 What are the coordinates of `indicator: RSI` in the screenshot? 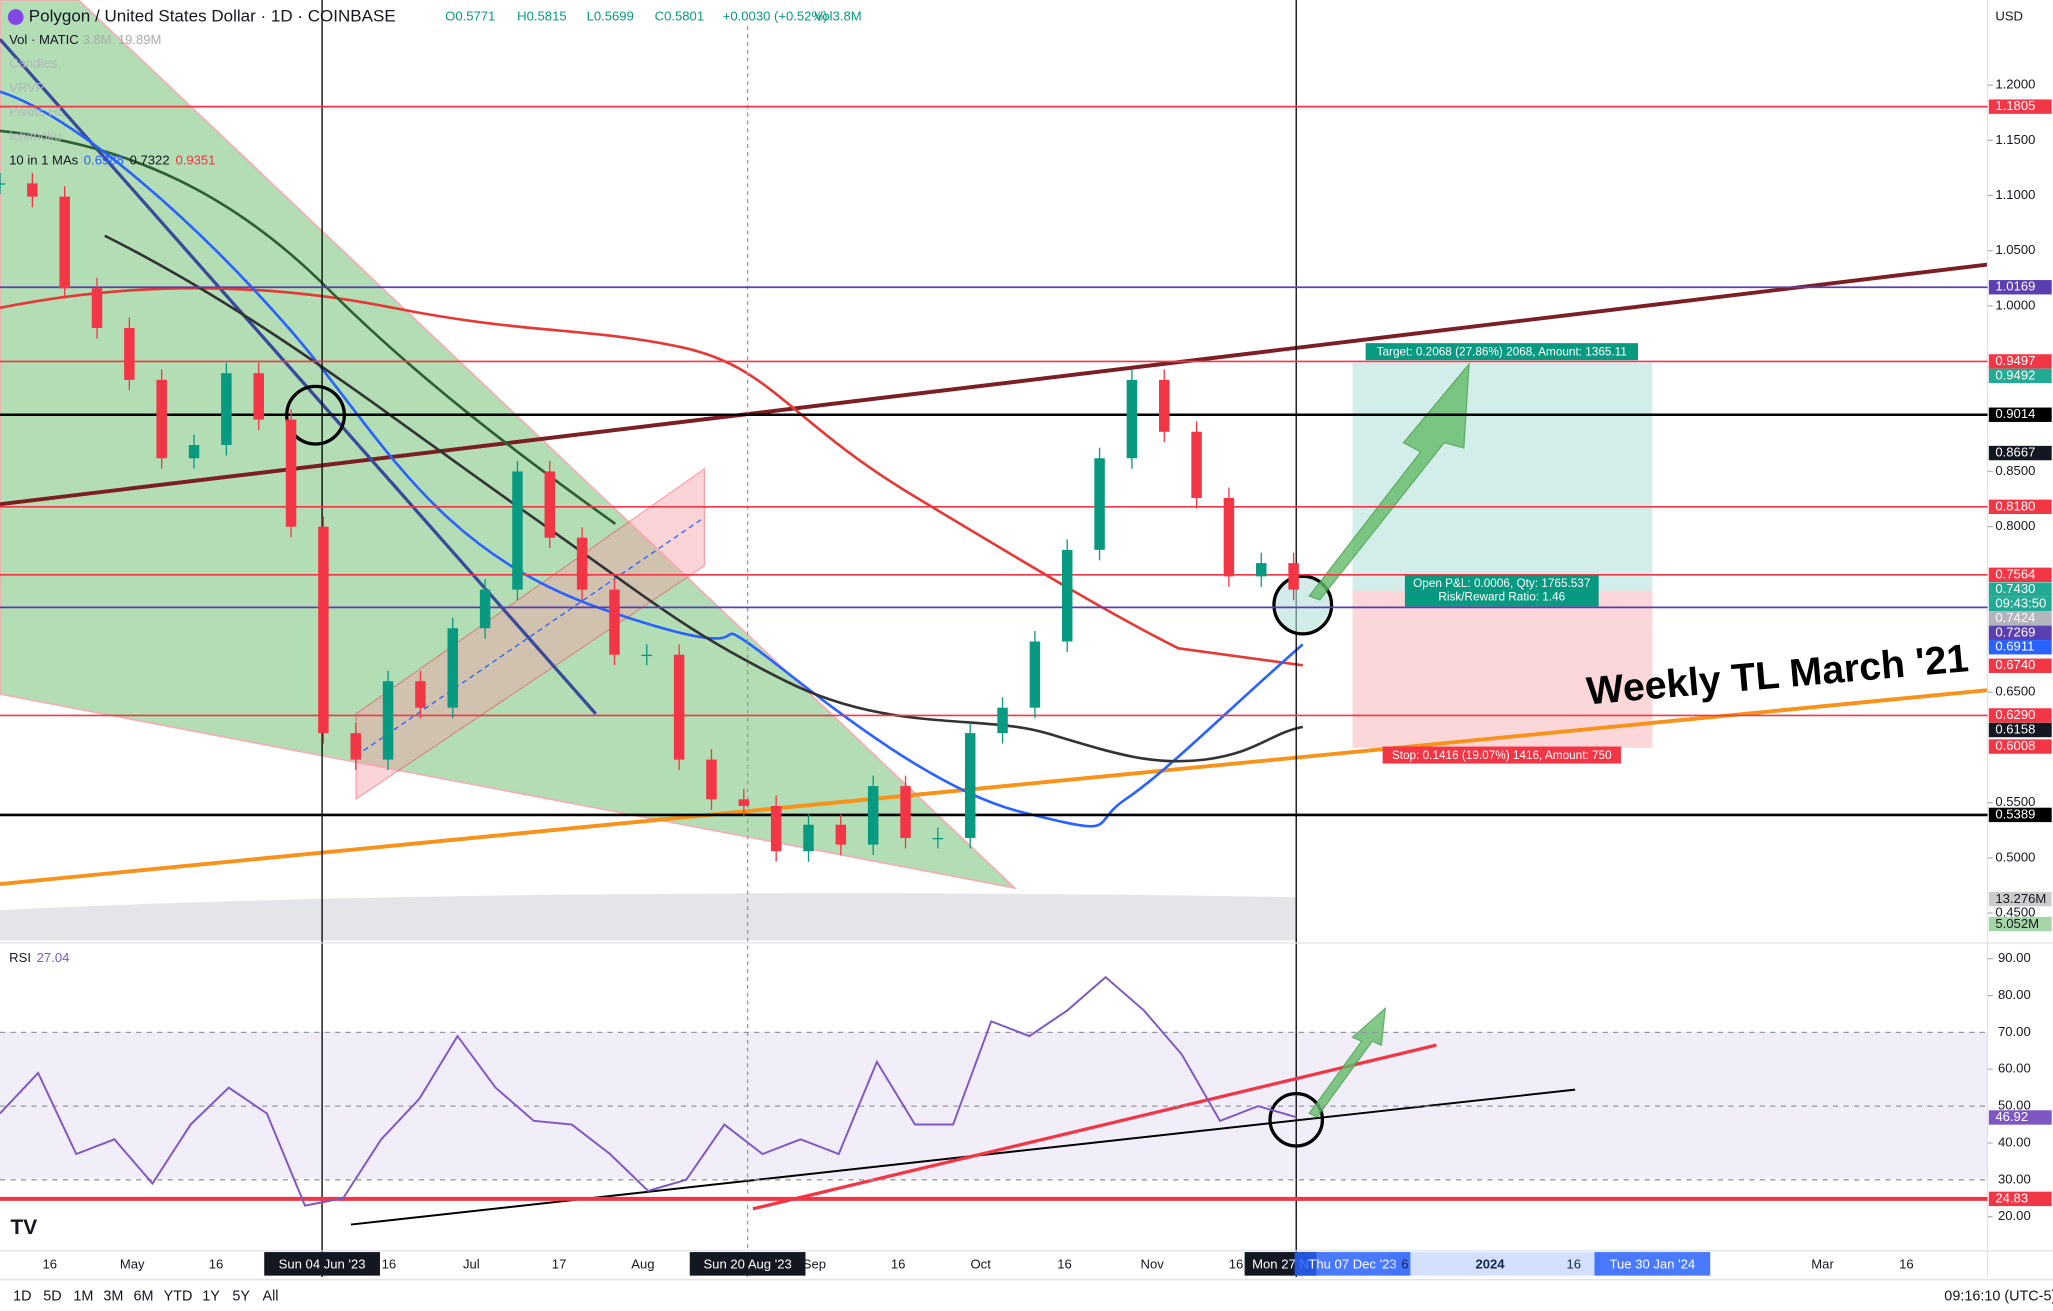 It's located at (20, 957).